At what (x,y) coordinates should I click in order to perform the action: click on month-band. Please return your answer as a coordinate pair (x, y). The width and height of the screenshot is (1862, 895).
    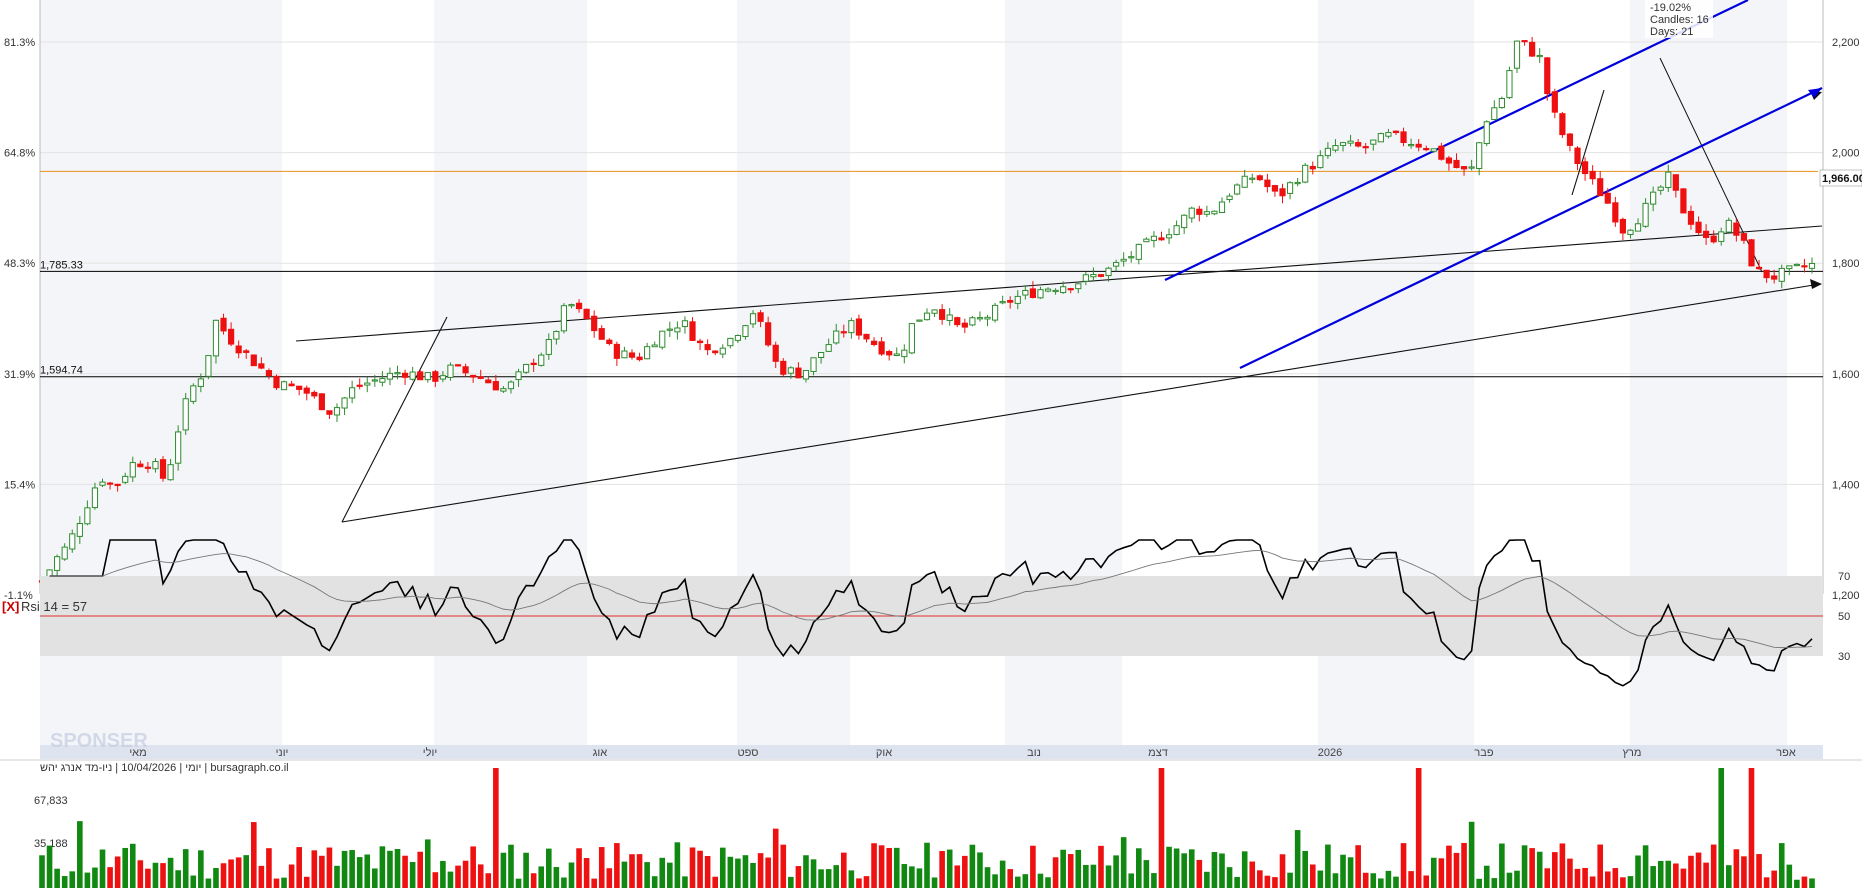
    Looking at the image, I should click on (161, 297).